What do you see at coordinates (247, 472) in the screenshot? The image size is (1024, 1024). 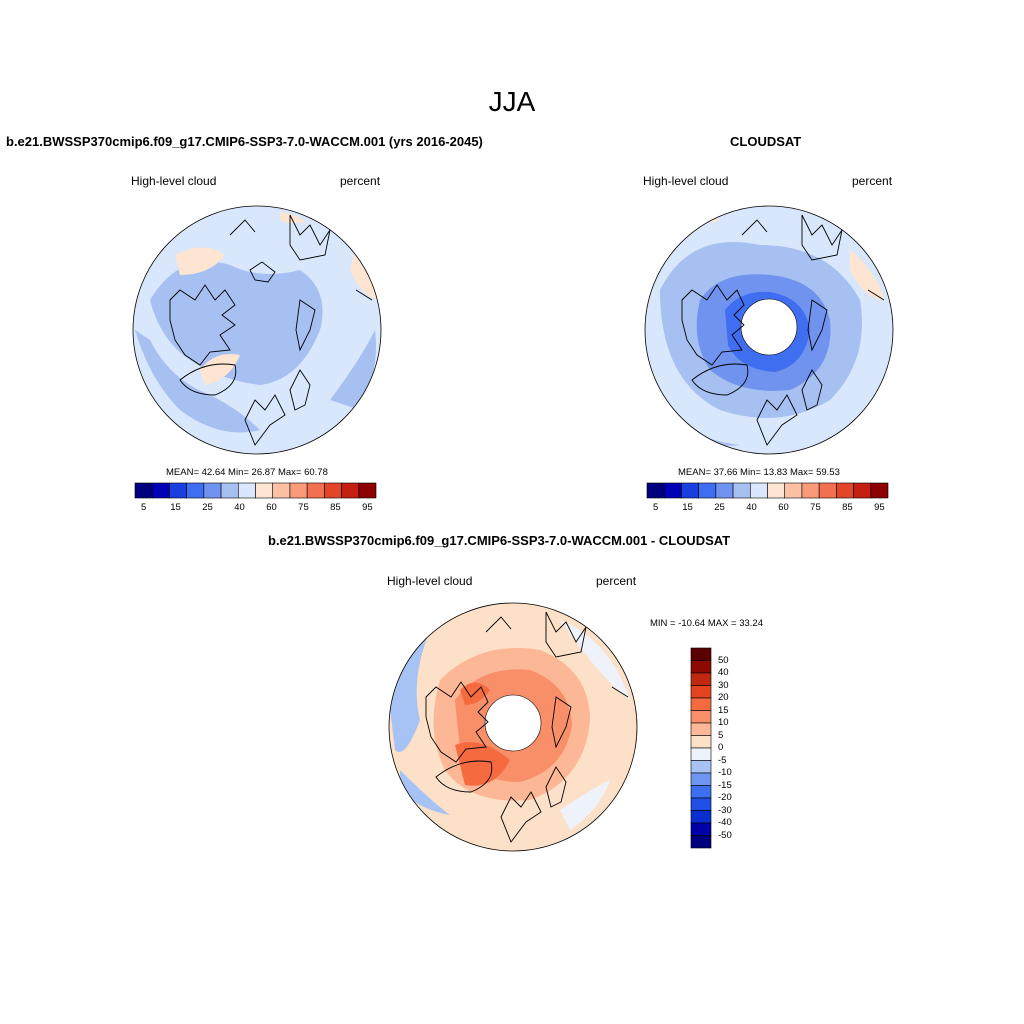 I see `stats-model: MEAN= 42.64 Min= 26.87 Max= 60.78` at bounding box center [247, 472].